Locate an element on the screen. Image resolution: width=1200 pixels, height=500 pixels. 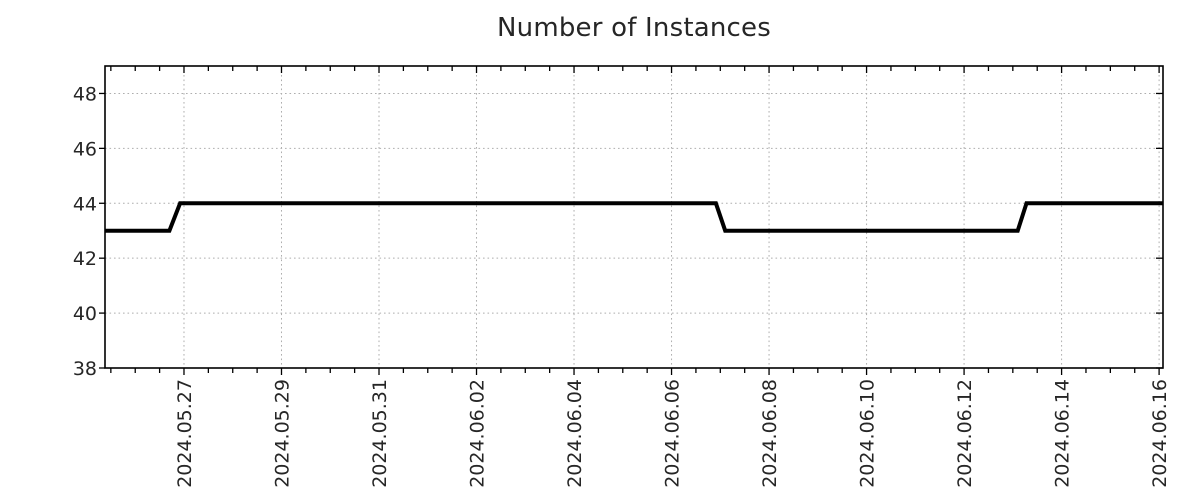
x-tick-label: 2024.06.10 is located at coordinates (868, 433).